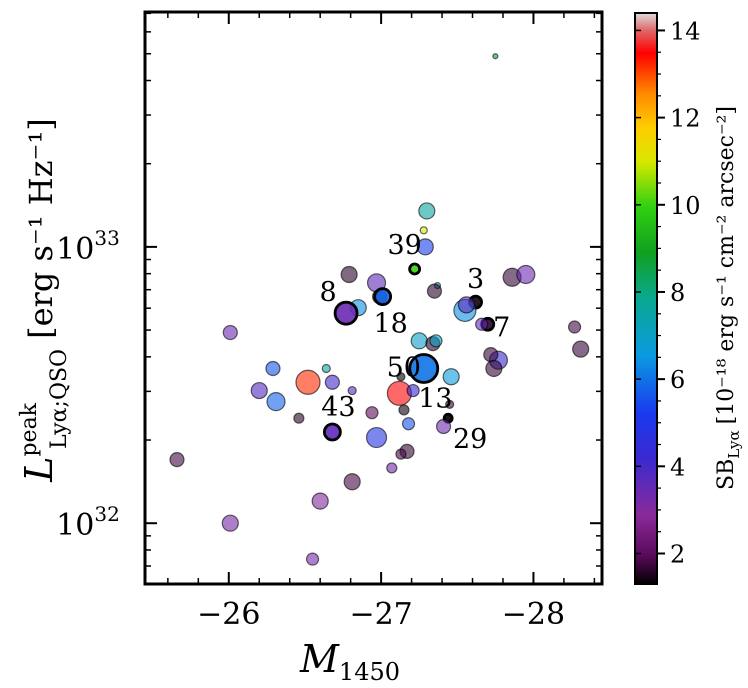 The height and width of the screenshot is (688, 748). Describe the element at coordinates (29, 429) in the screenshot. I see `y-axis-title-sup: peak` at that location.